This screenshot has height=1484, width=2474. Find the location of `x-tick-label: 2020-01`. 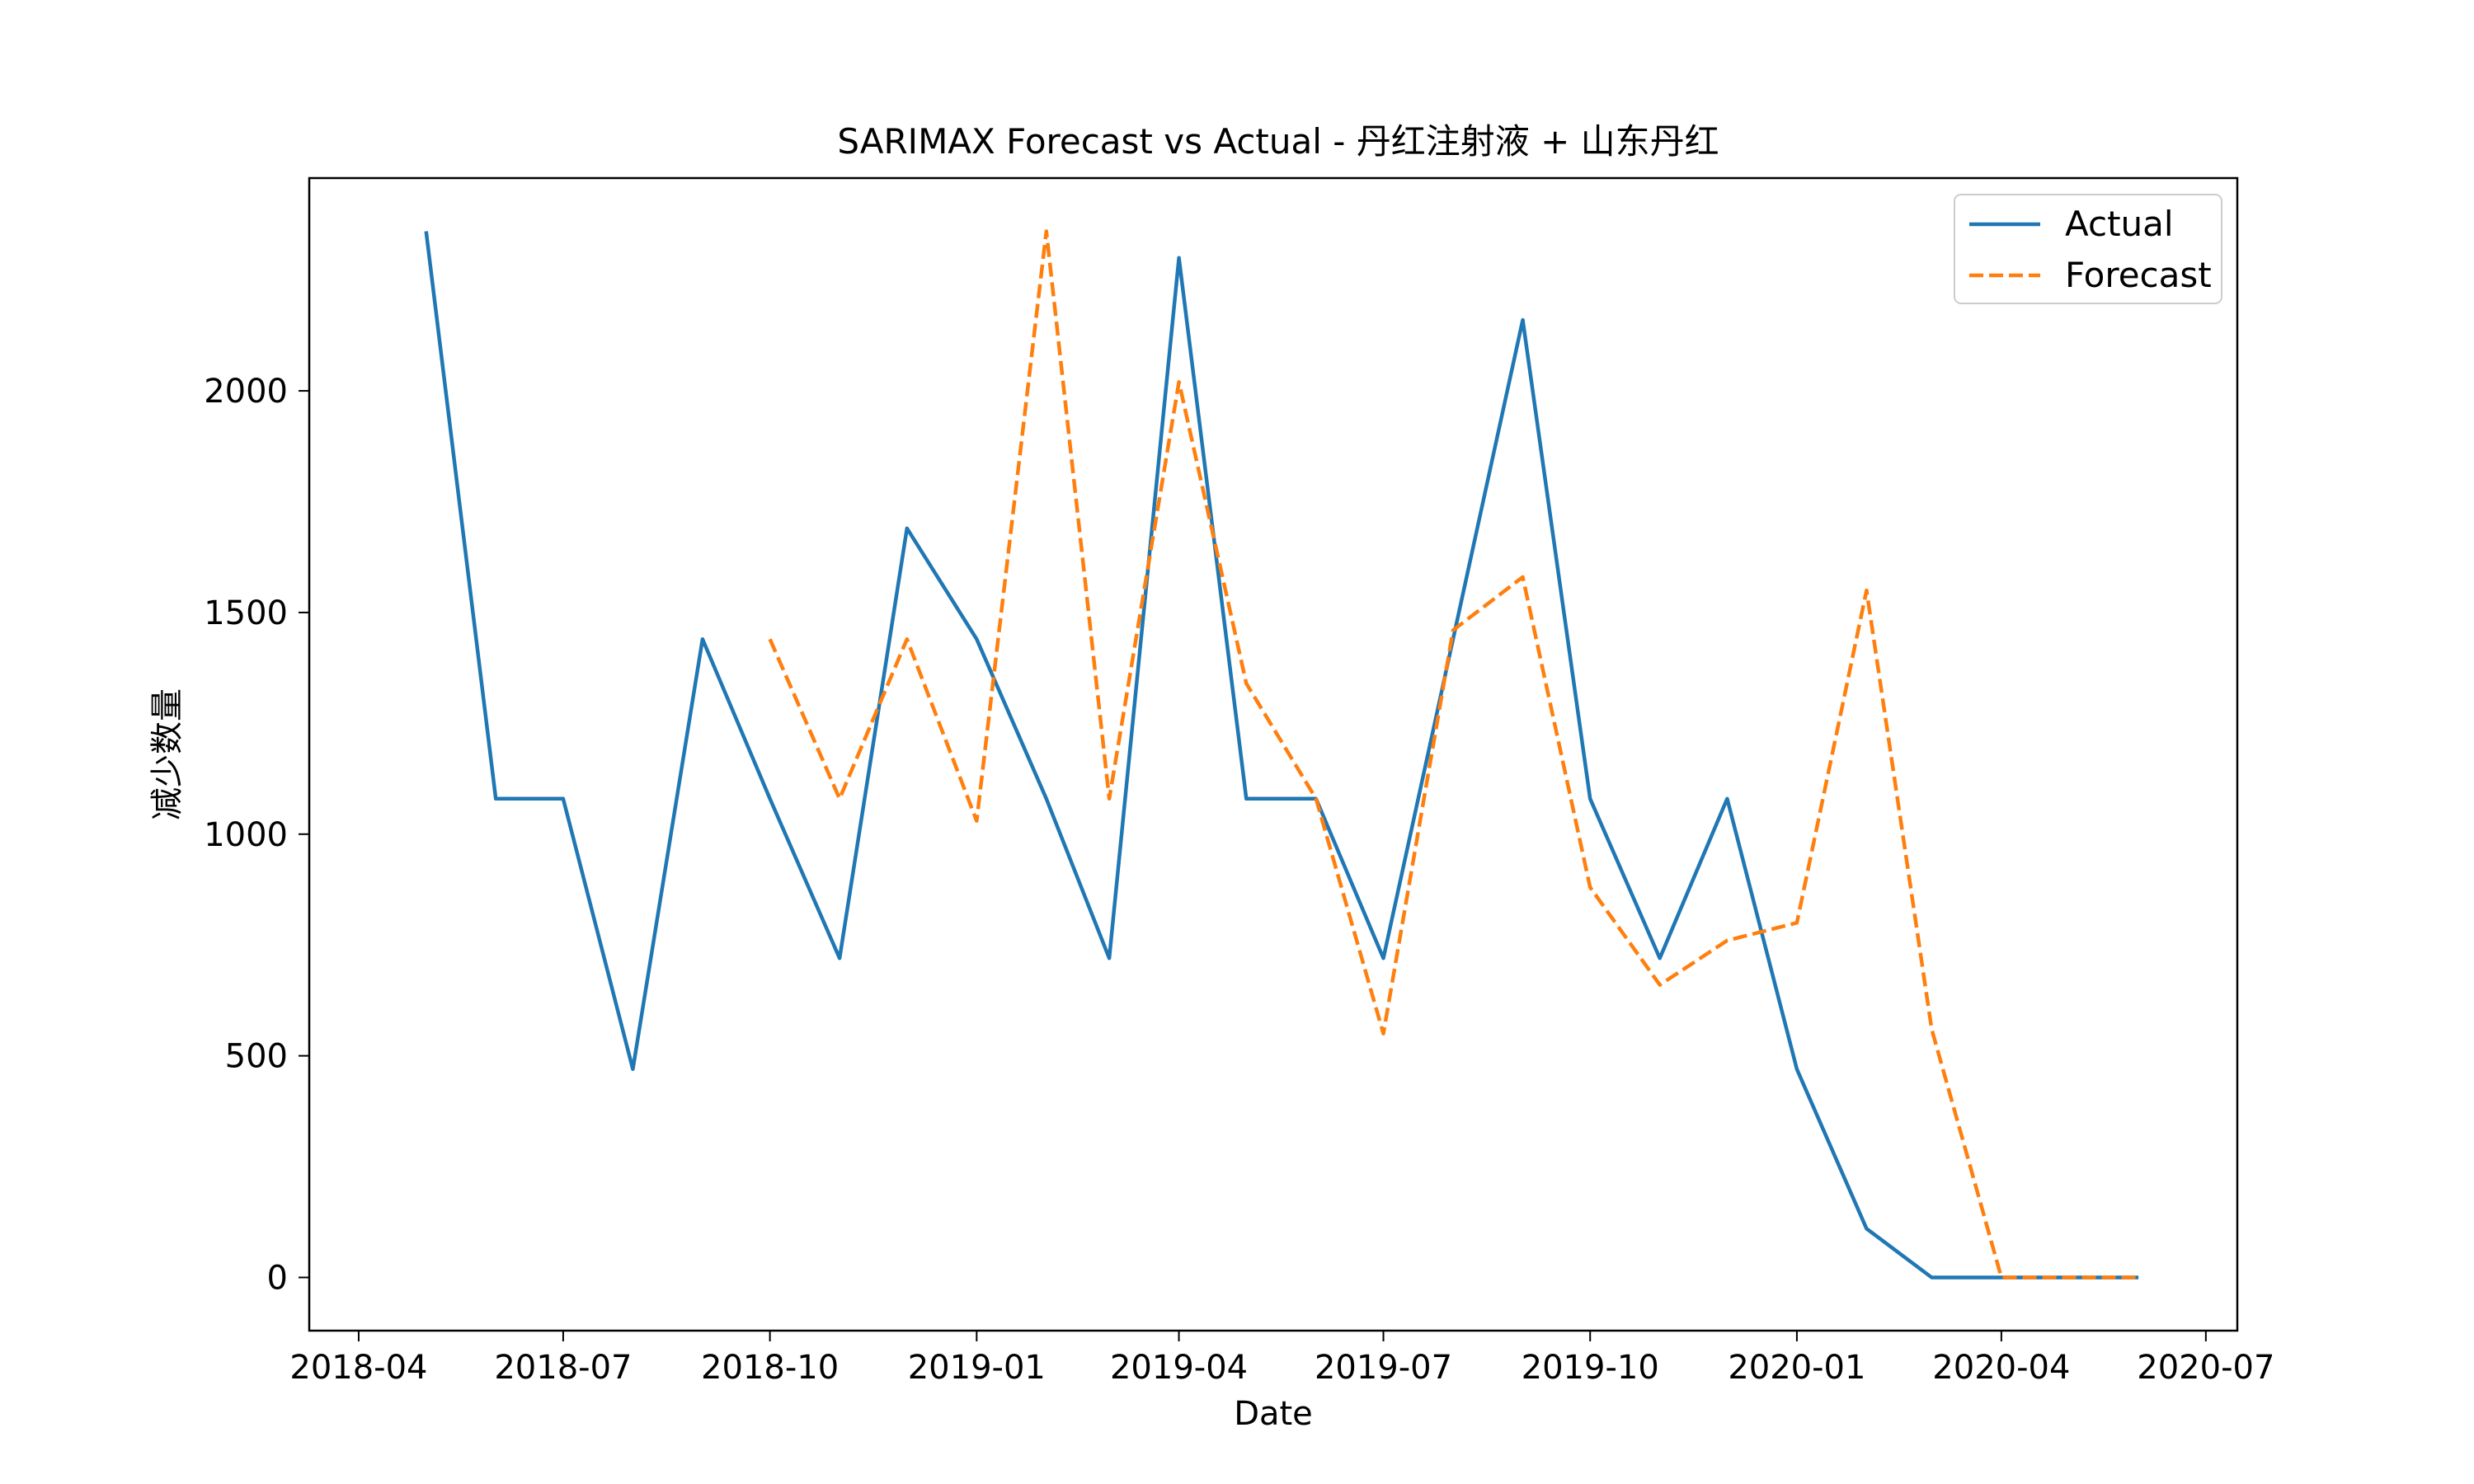

x-tick-label: 2020-01 is located at coordinates (1796, 1368).